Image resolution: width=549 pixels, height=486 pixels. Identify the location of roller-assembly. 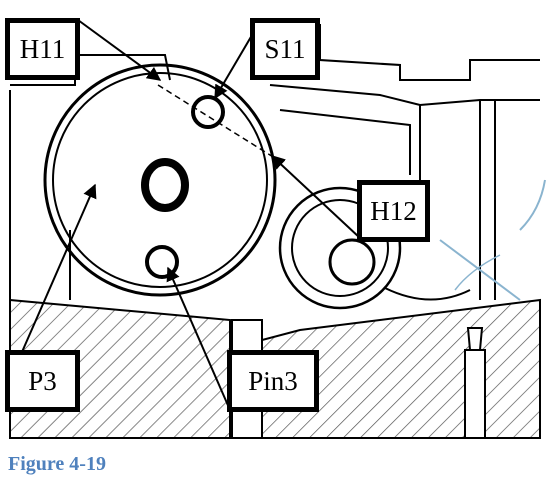
(412, 244).